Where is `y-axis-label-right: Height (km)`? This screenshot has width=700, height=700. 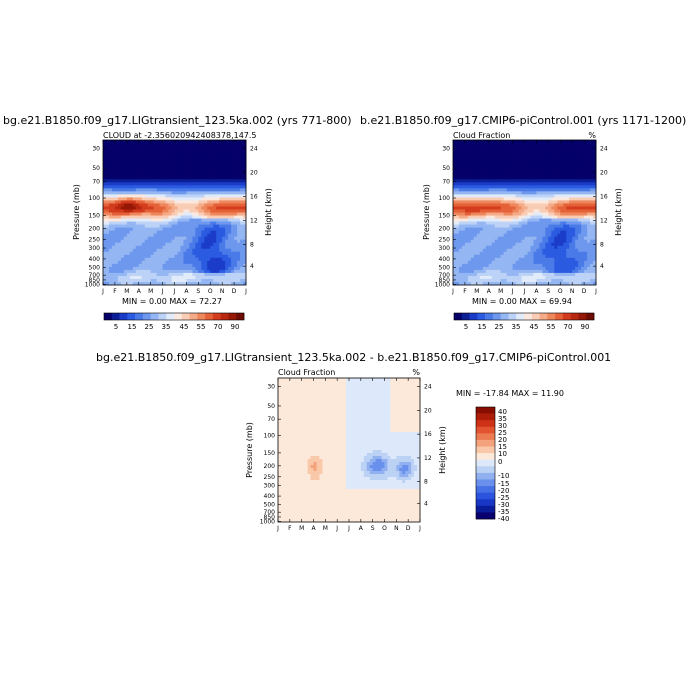
y-axis-label-right: Height (km) is located at coordinates (268, 212).